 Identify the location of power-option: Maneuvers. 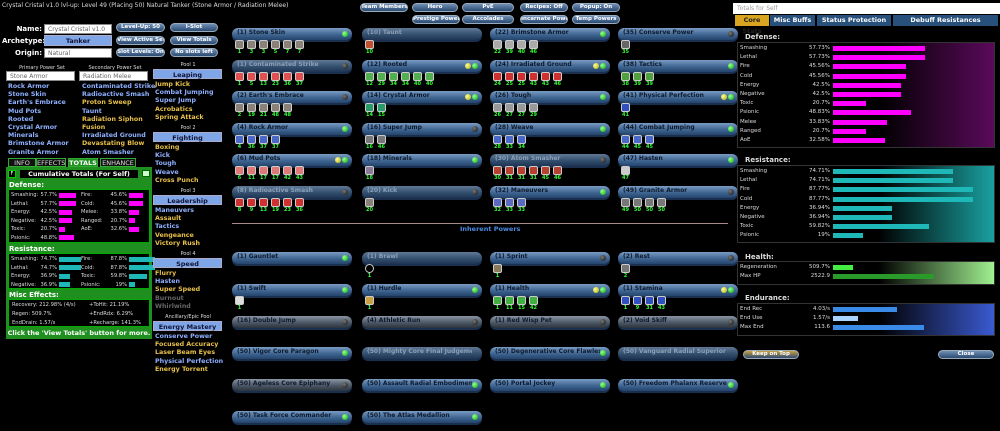
(174, 210).